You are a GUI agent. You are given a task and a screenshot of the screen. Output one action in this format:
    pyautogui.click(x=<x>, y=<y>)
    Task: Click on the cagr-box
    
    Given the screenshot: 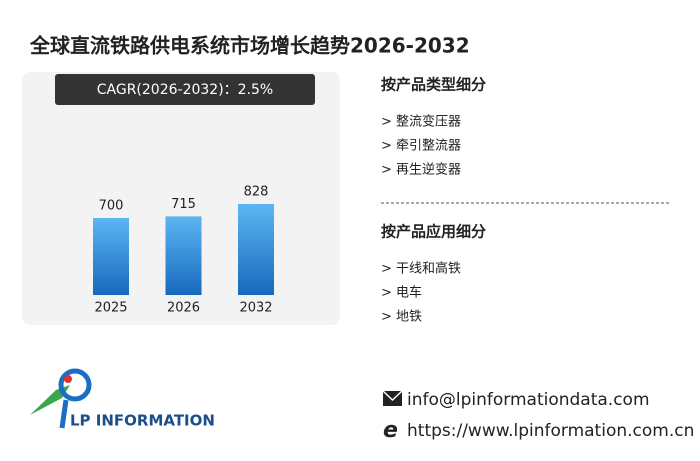 What is the action you would take?
    pyautogui.click(x=185, y=89)
    